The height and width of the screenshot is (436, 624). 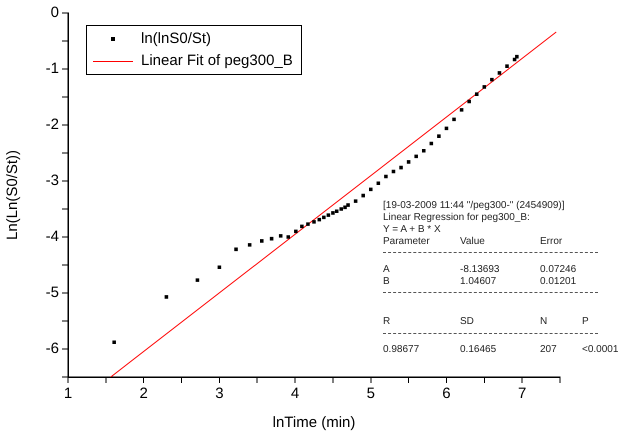 What do you see at coordinates (52, 181) in the screenshot?
I see `y-tick-label: -3` at bounding box center [52, 181].